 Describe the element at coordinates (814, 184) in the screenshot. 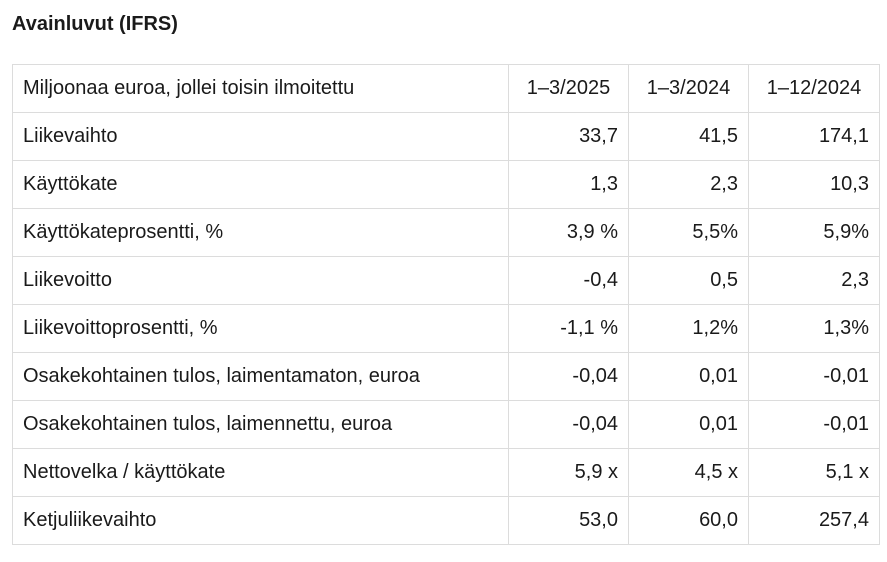

I see `value-cell: 10,3` at that location.